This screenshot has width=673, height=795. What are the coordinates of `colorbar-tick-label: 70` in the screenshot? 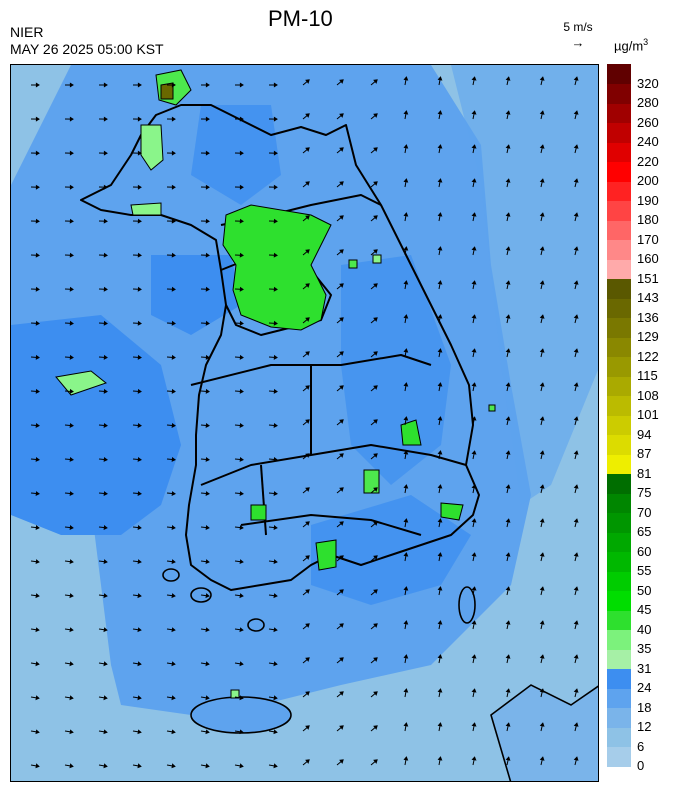 It's located at (644, 512).